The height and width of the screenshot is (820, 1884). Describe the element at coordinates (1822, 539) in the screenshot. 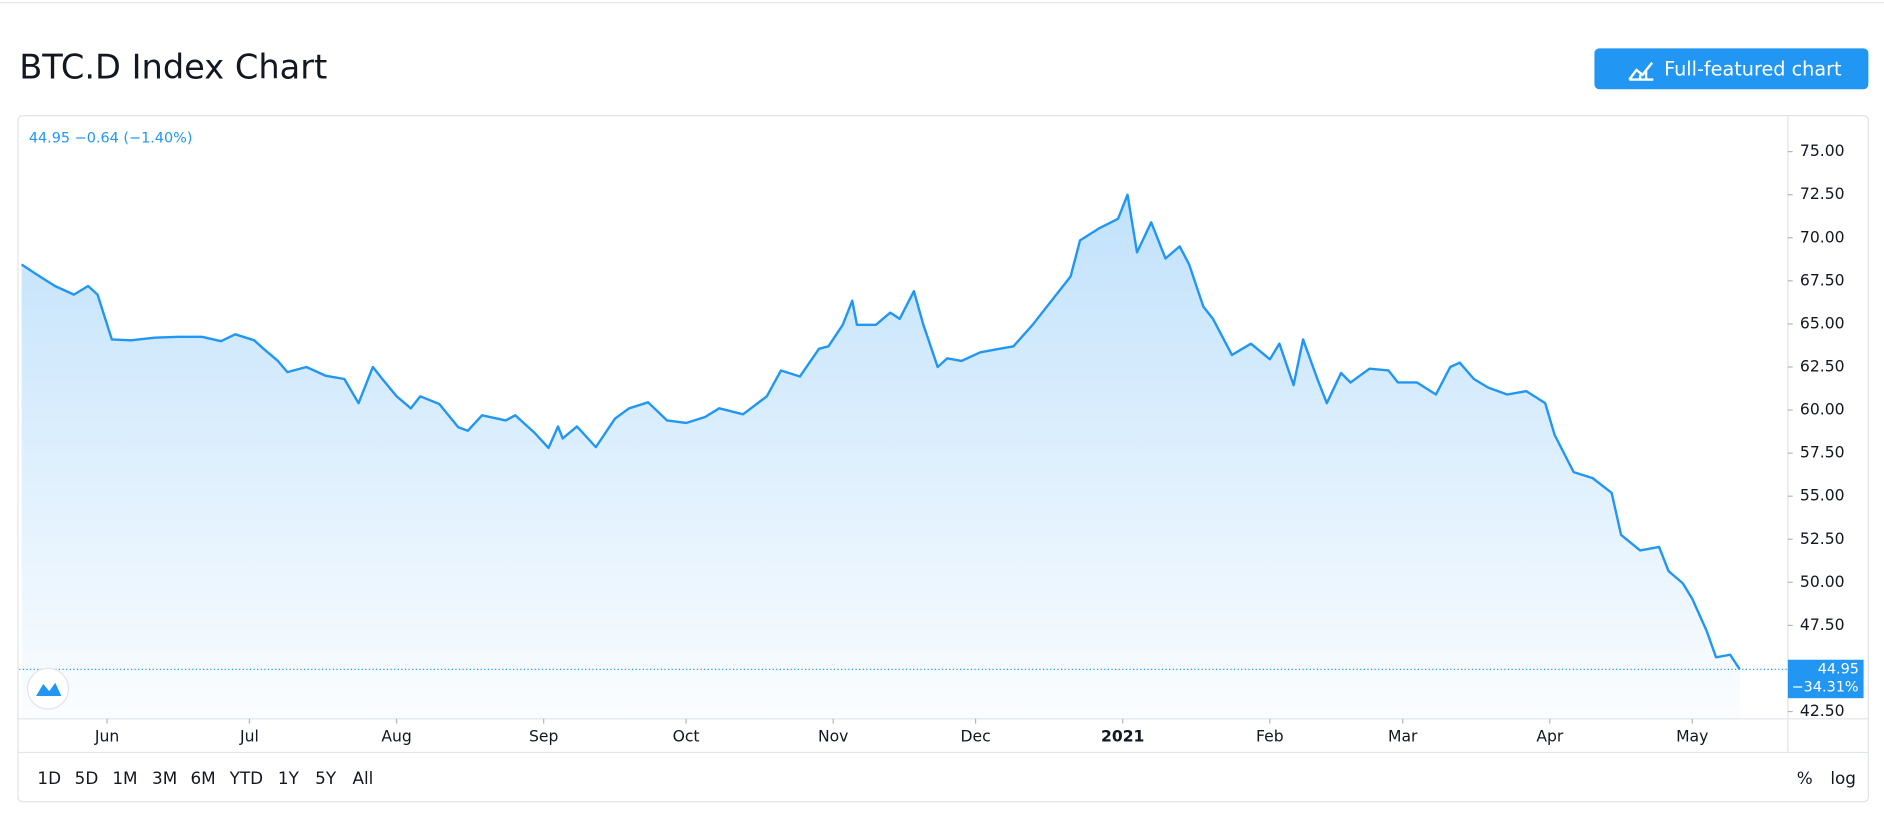

I see `y-tick-label: 52.50` at that location.